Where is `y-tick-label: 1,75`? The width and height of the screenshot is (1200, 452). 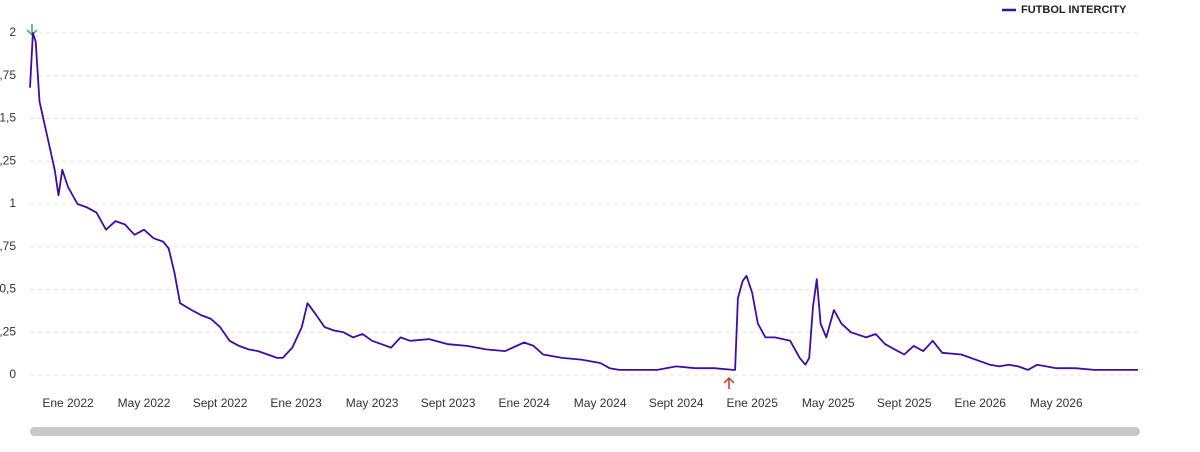 y-tick-label: 1,75 is located at coordinates (8, 75).